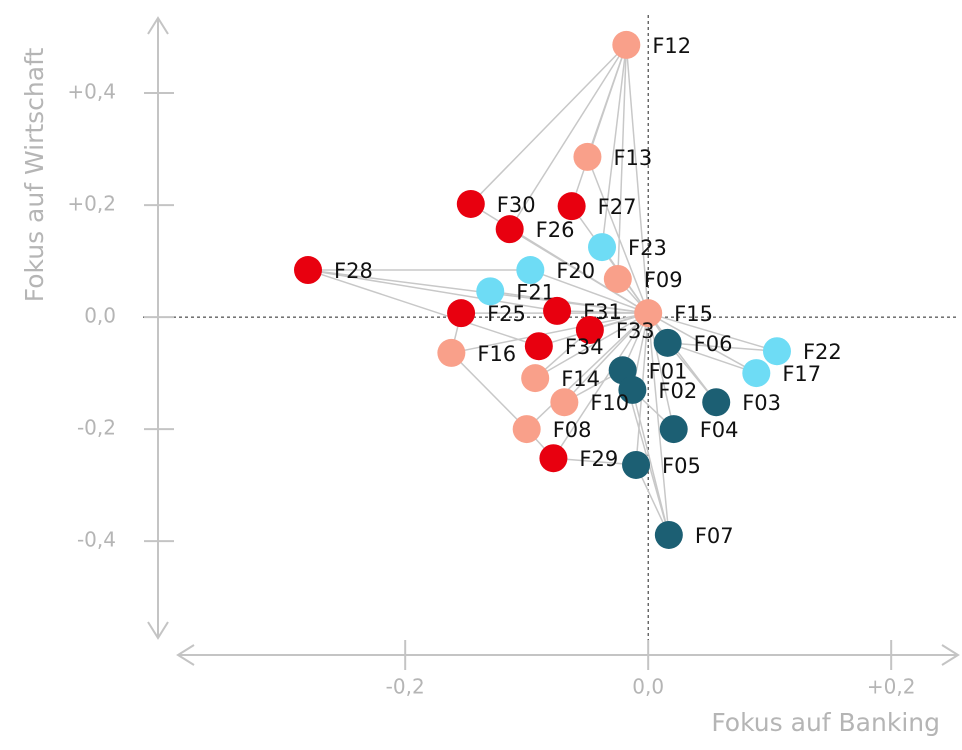  Describe the element at coordinates (158, 25) in the screenshot. I see `y-arrow-top` at that location.